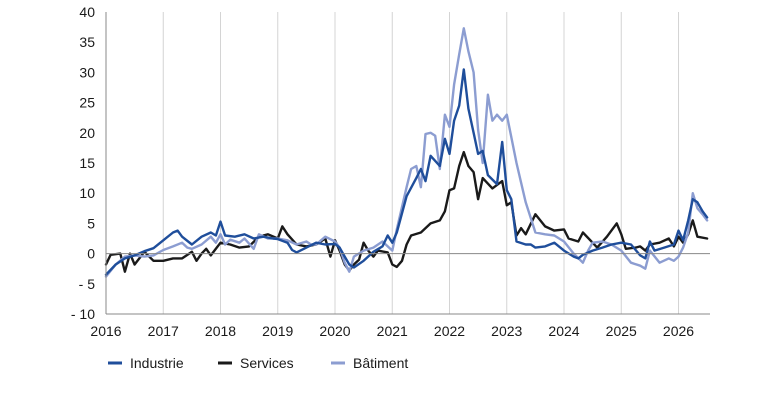 The width and height of the screenshot is (768, 412). What do you see at coordinates (267, 363) in the screenshot?
I see `legend-label: Services` at bounding box center [267, 363].